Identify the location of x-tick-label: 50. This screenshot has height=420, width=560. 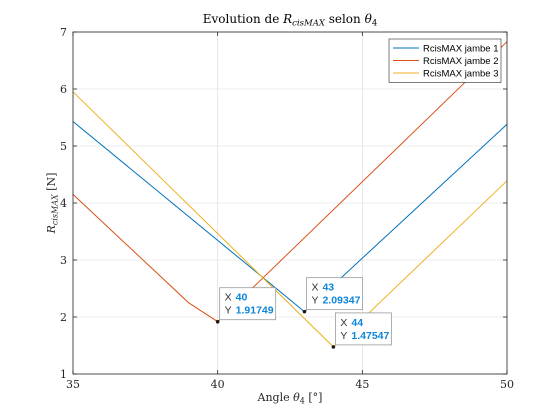
(507, 384).